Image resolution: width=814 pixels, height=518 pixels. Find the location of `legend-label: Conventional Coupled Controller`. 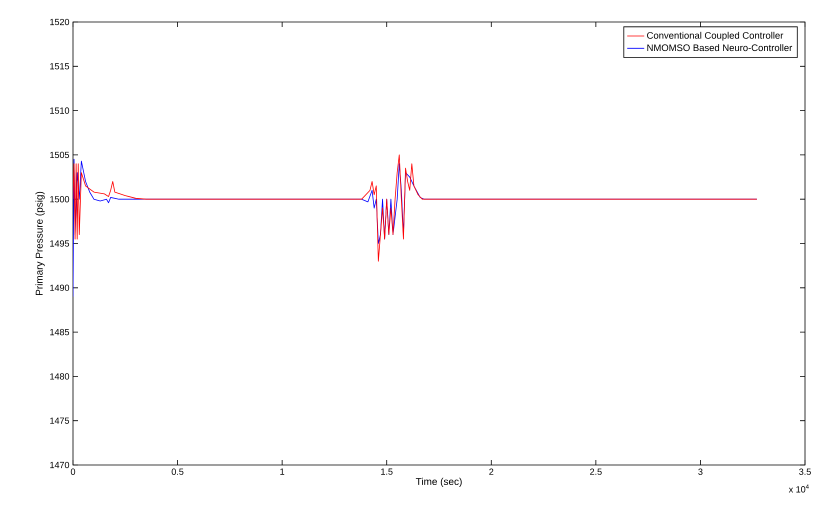

legend-label: Conventional Coupled Controller is located at coordinates (715, 36).